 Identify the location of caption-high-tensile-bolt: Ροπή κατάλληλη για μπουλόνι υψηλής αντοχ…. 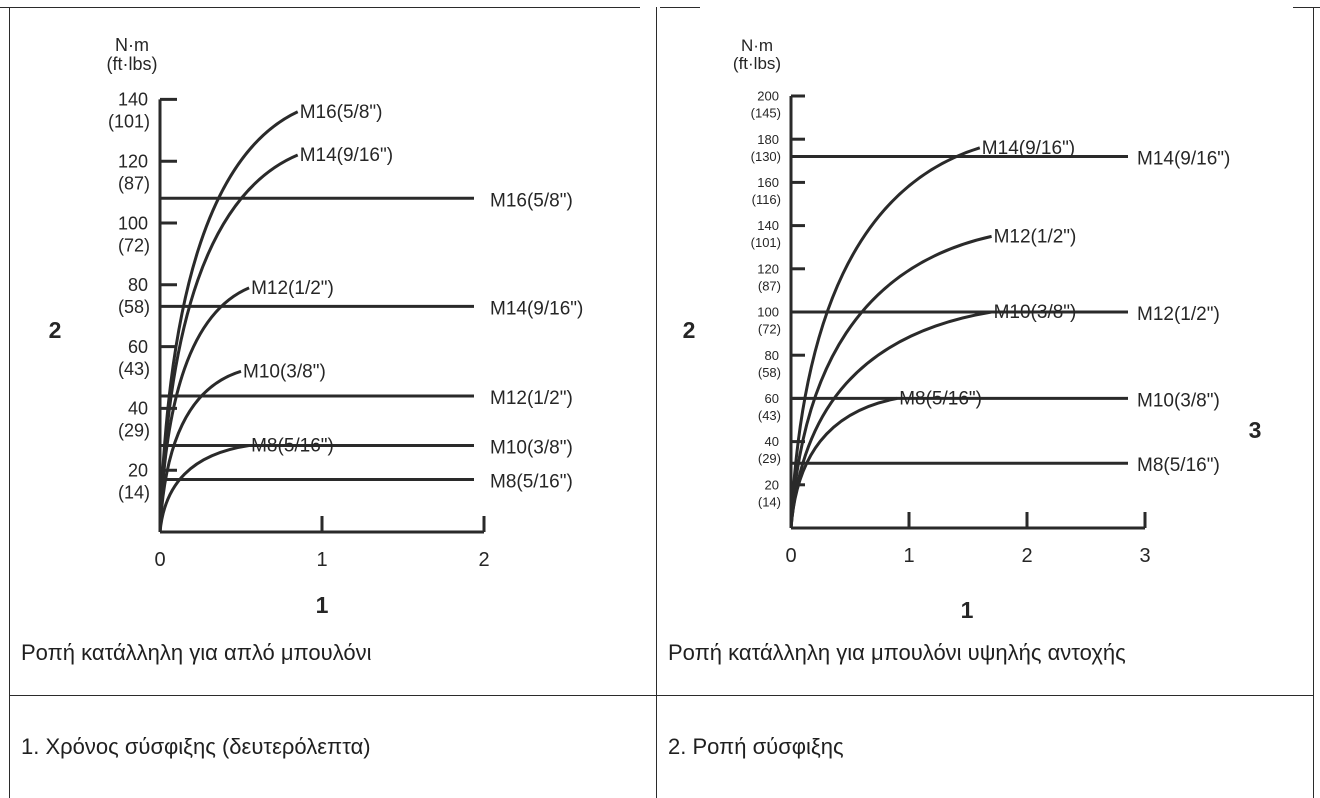
(897, 652).